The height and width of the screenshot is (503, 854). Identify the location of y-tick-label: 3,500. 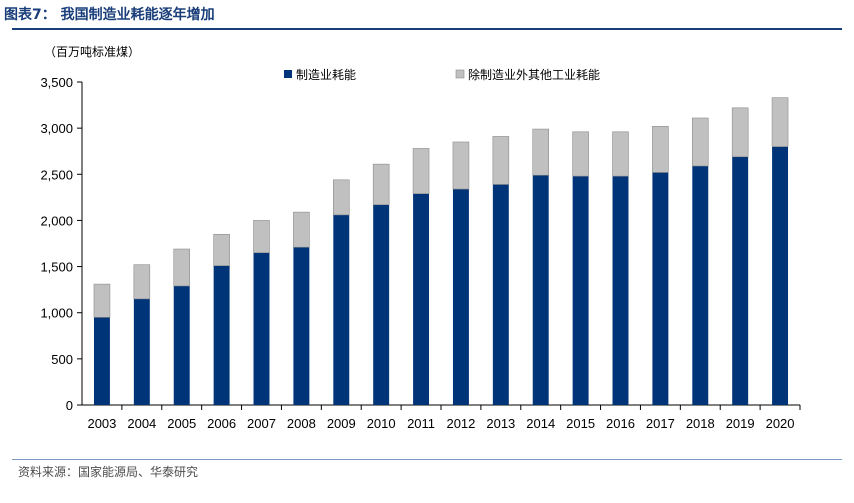
(56, 82).